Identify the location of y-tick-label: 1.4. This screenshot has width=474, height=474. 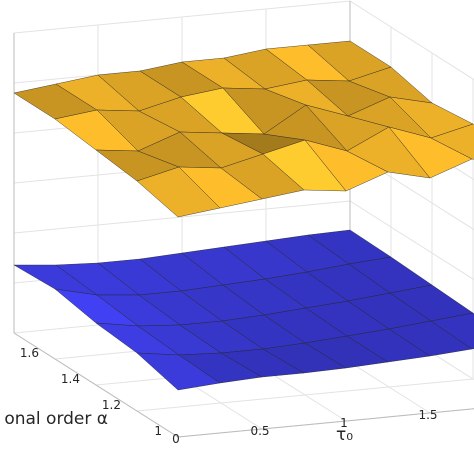
(70, 379).